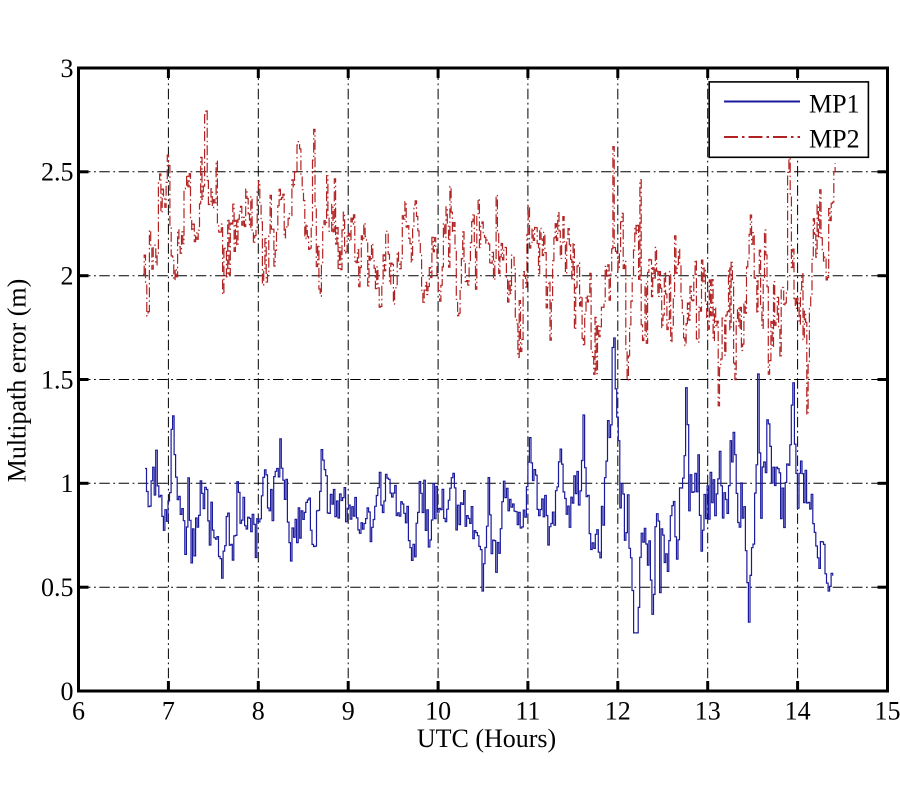  I want to click on svg-text: 15, so click(887, 711).